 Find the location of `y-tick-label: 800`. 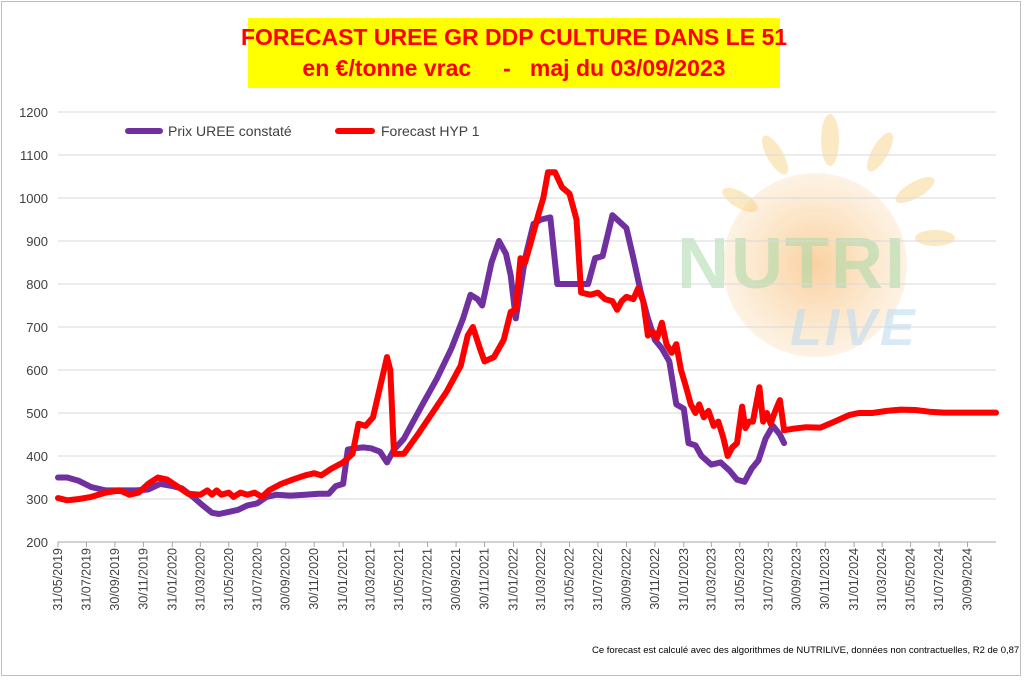

y-tick-label: 800 is located at coordinates (37, 284).